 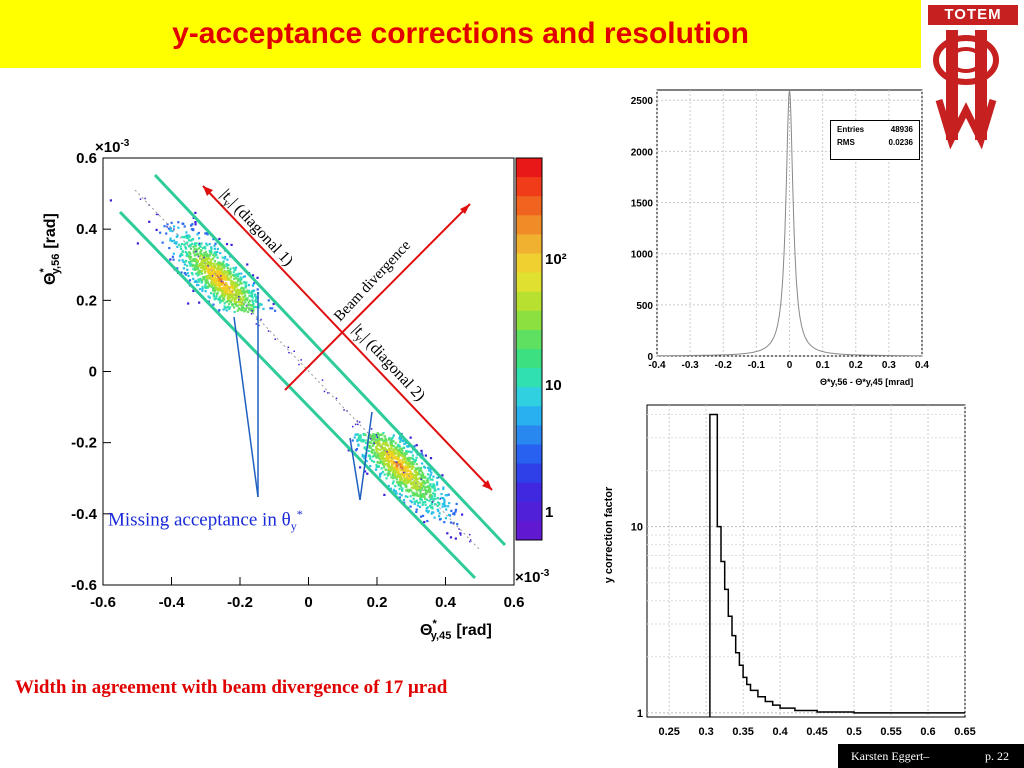 What do you see at coordinates (529, 349) in the screenshot?
I see `colorbar-frame` at bounding box center [529, 349].